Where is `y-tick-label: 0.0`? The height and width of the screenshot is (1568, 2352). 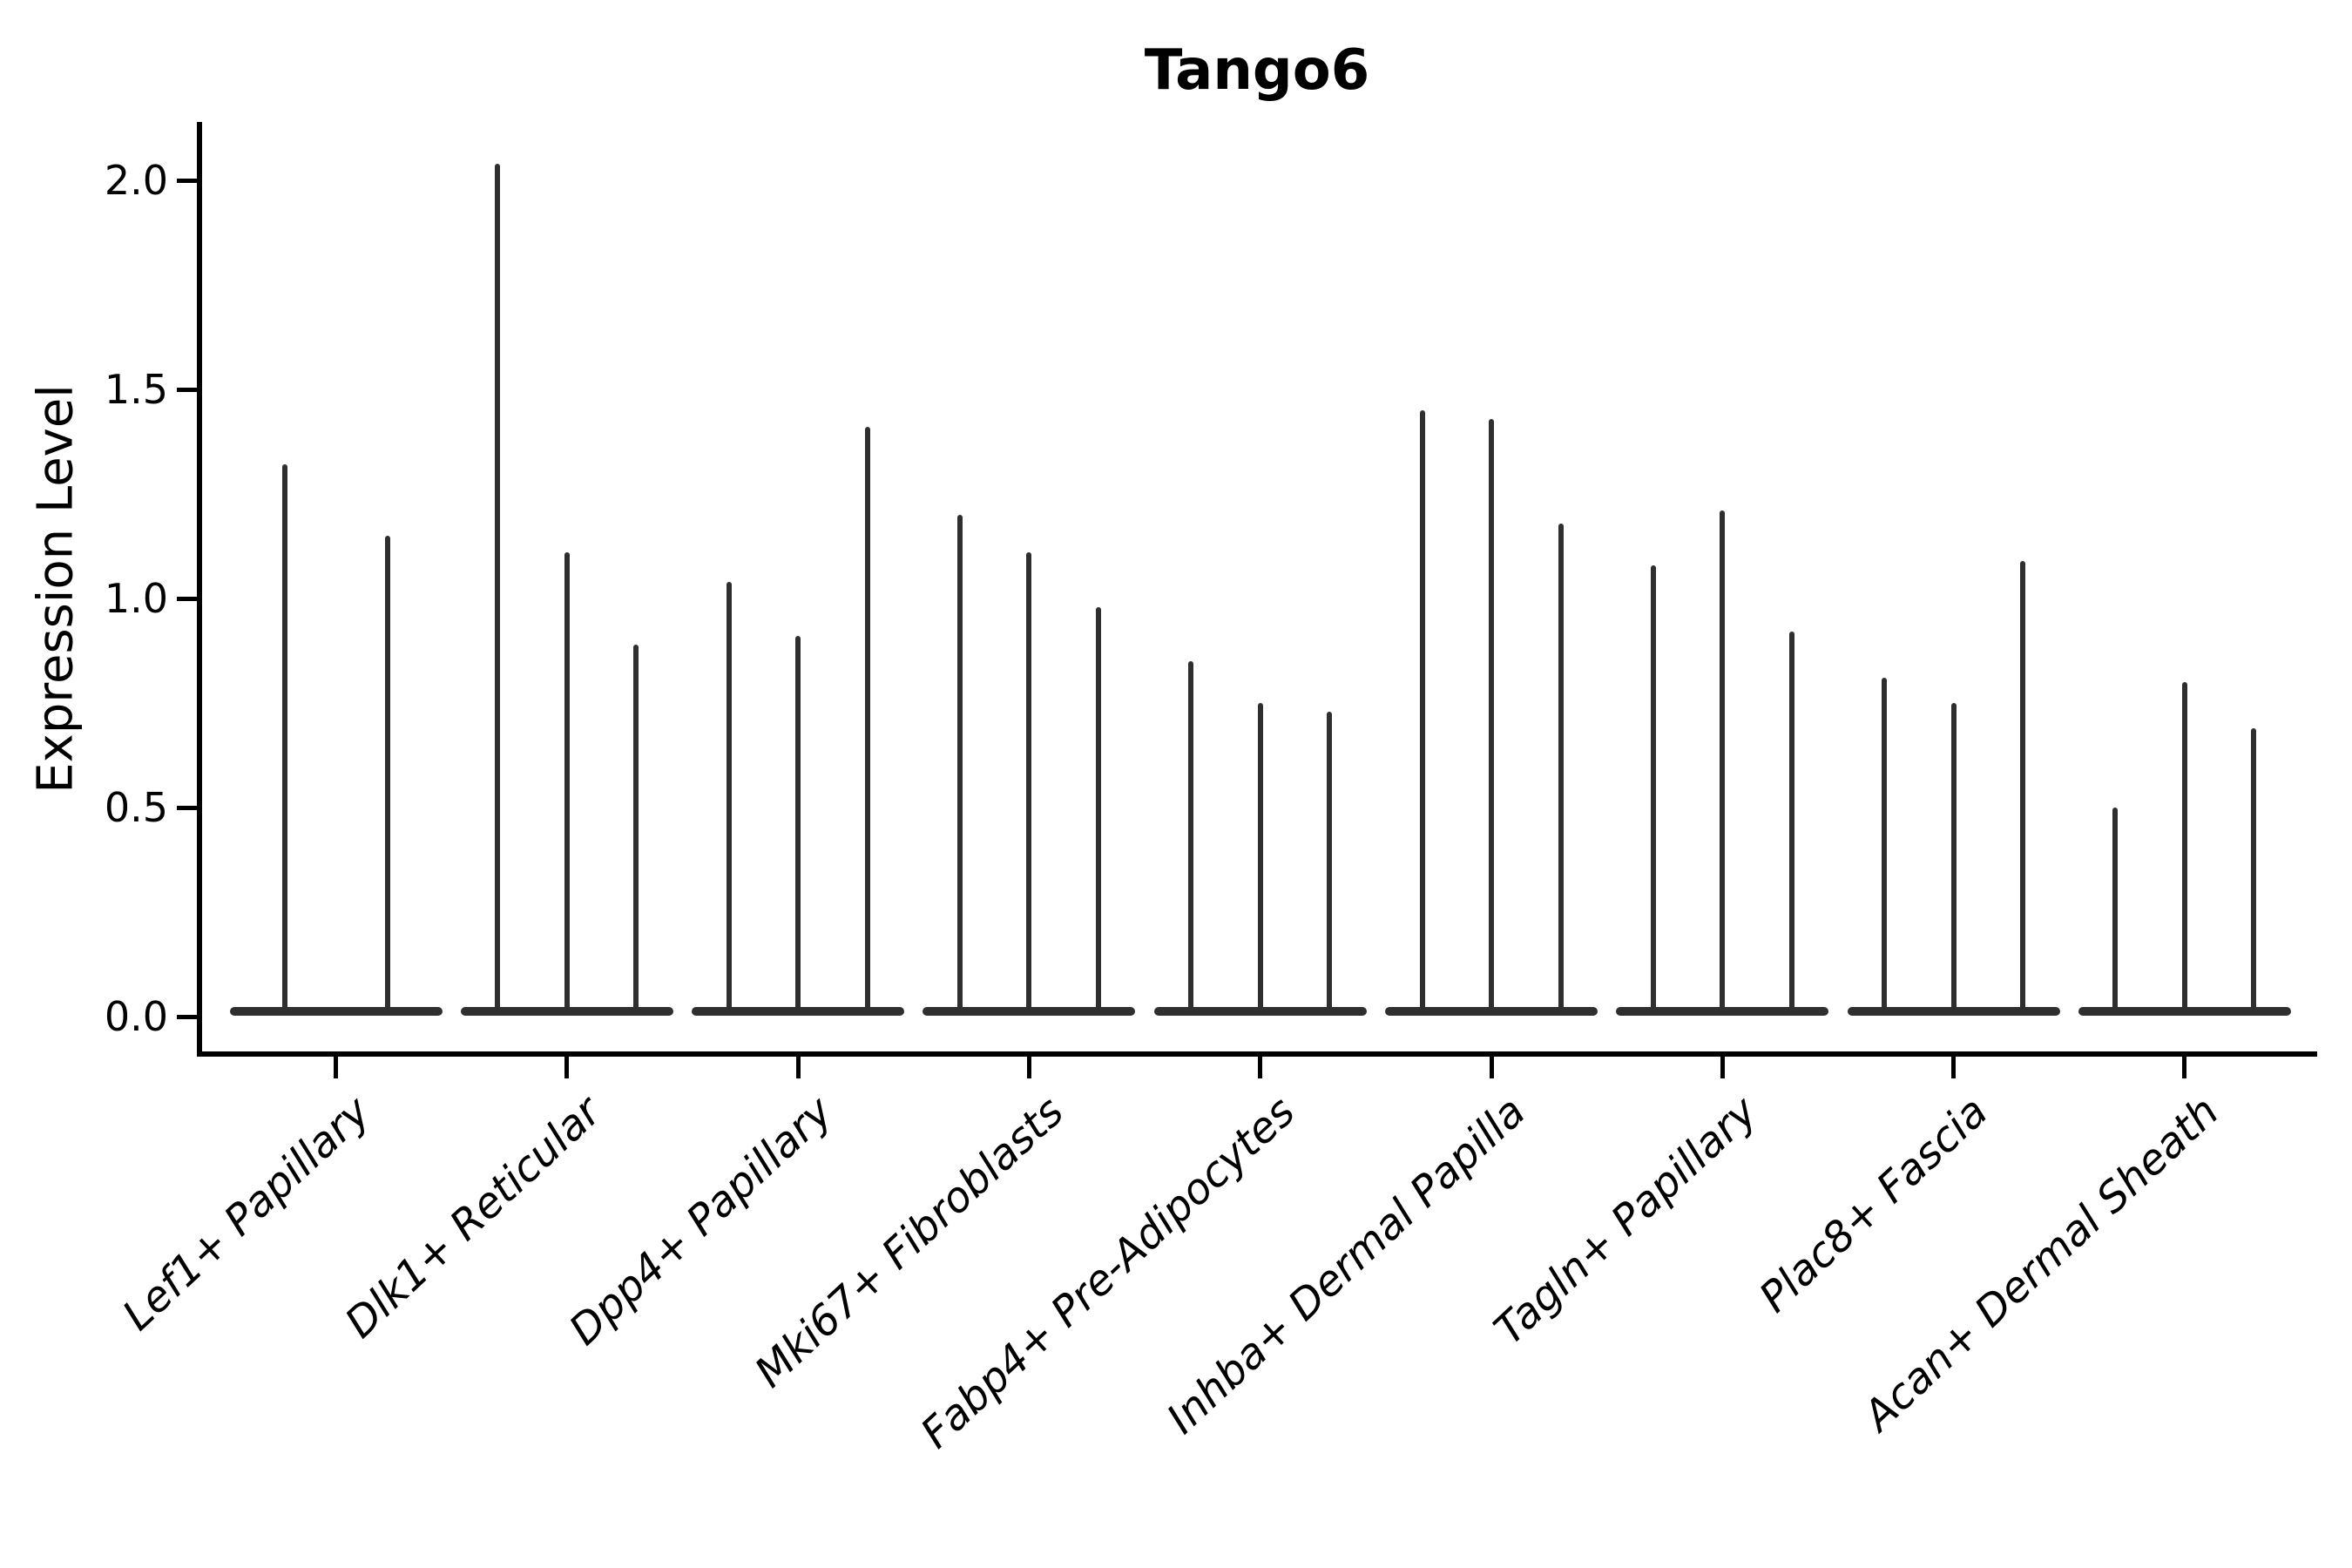
y-tick-label: 0.0 is located at coordinates (136, 1016).